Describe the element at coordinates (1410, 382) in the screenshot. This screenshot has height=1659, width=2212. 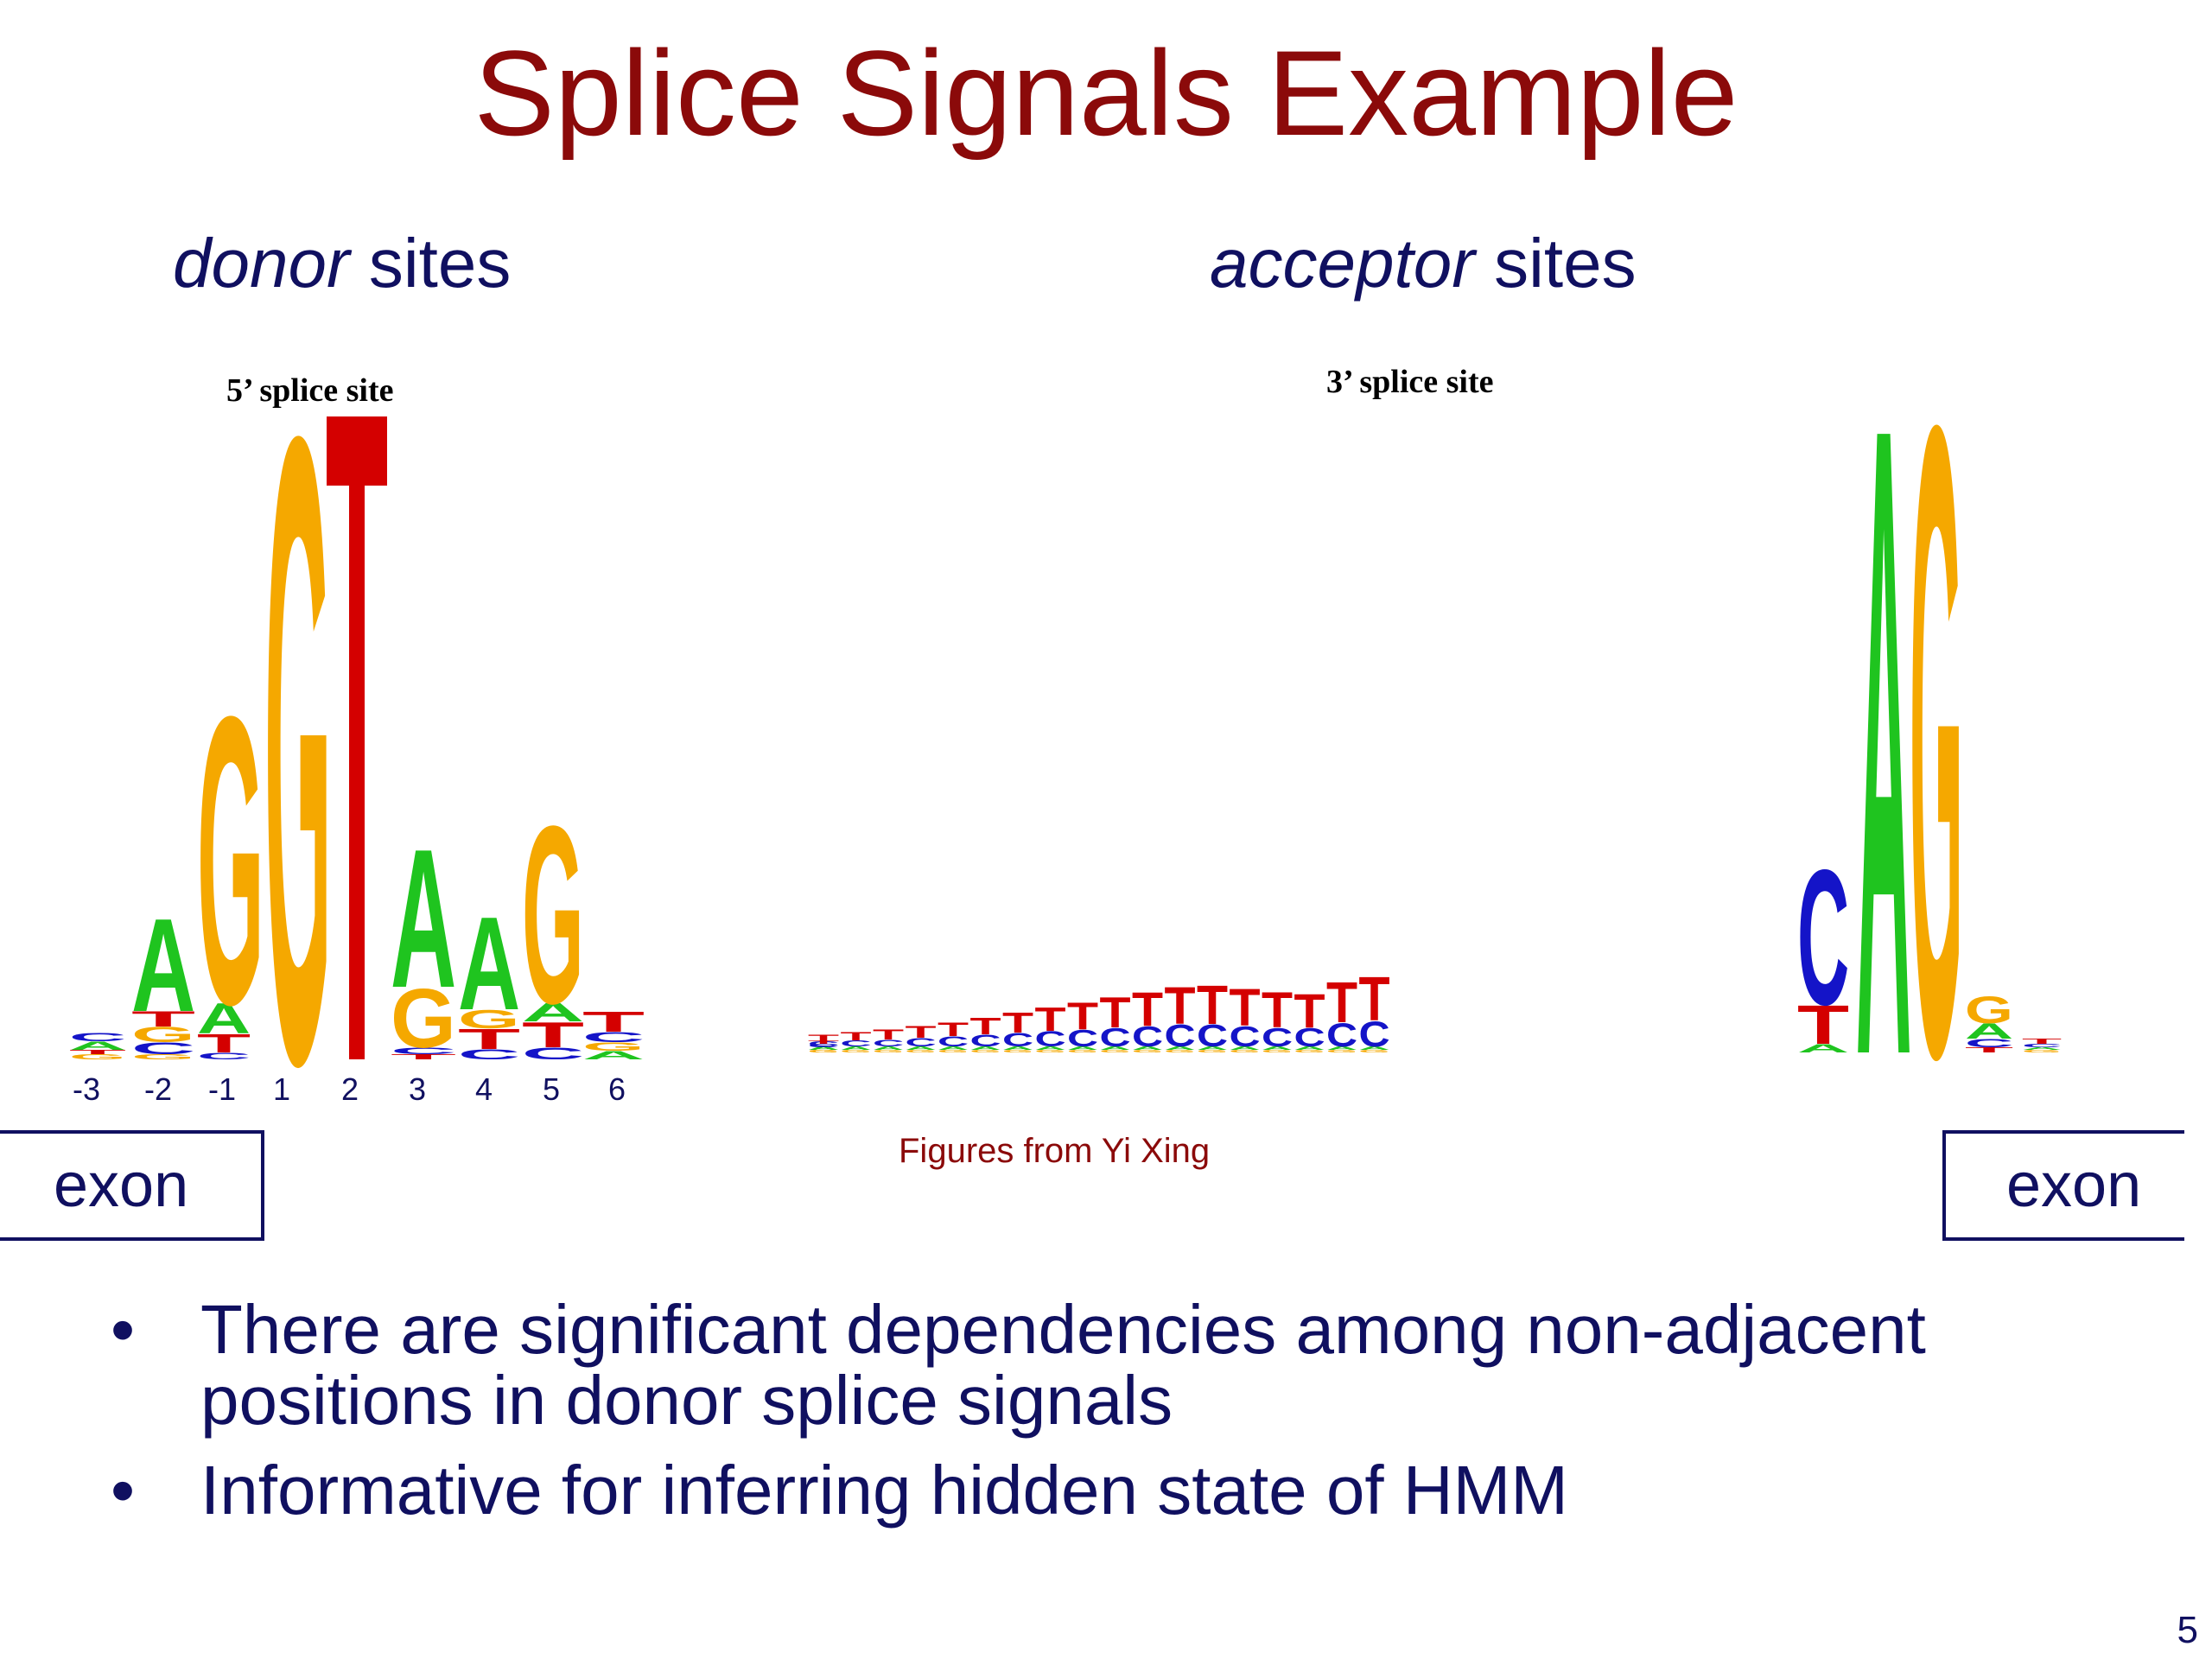
I see `acceptor-site-label: 3’ splice site` at that location.